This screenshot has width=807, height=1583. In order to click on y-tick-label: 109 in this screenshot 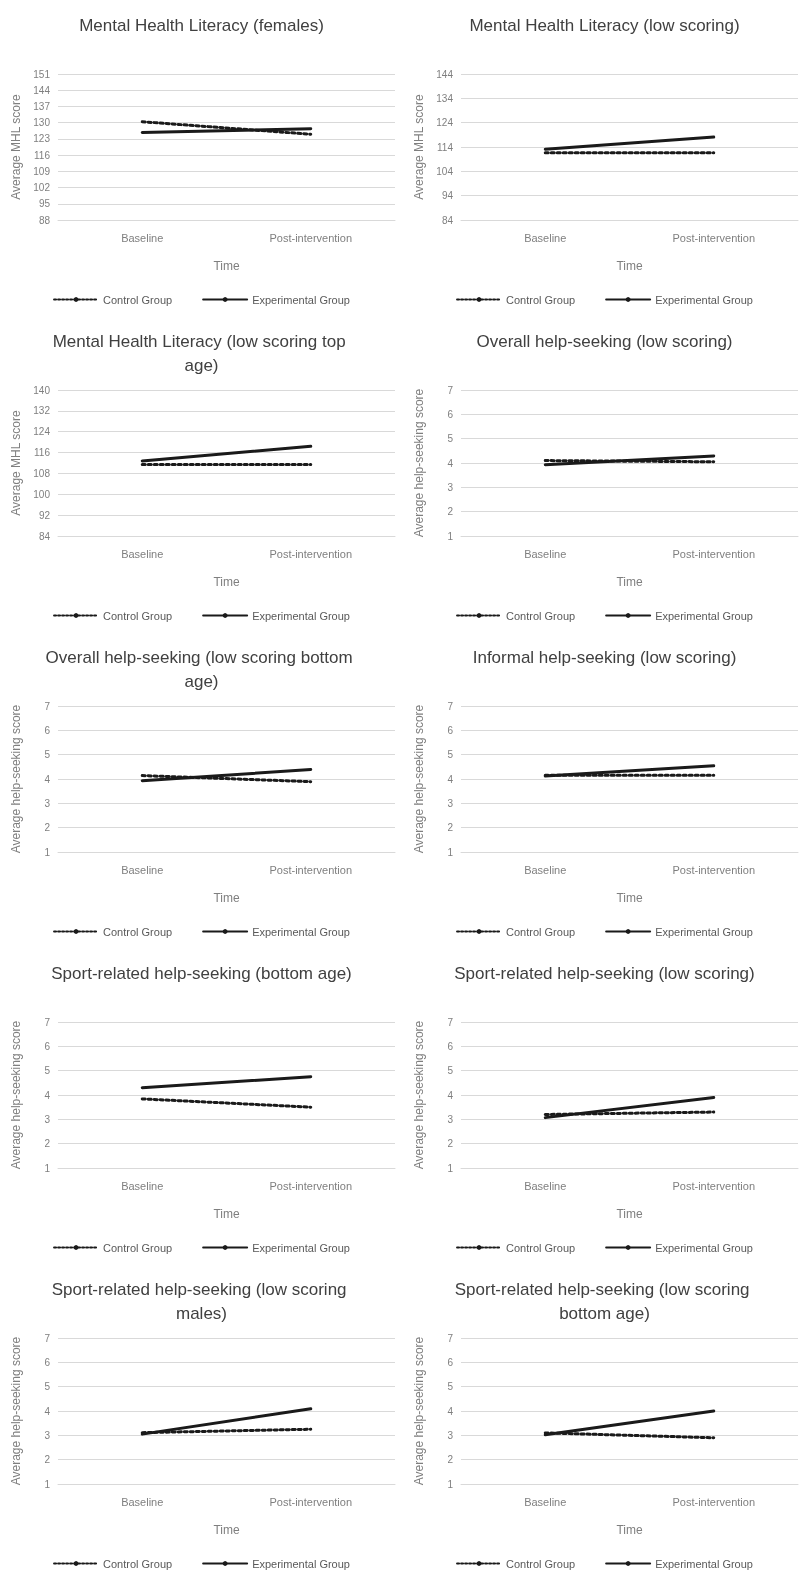, I will do `click(42, 171)`.